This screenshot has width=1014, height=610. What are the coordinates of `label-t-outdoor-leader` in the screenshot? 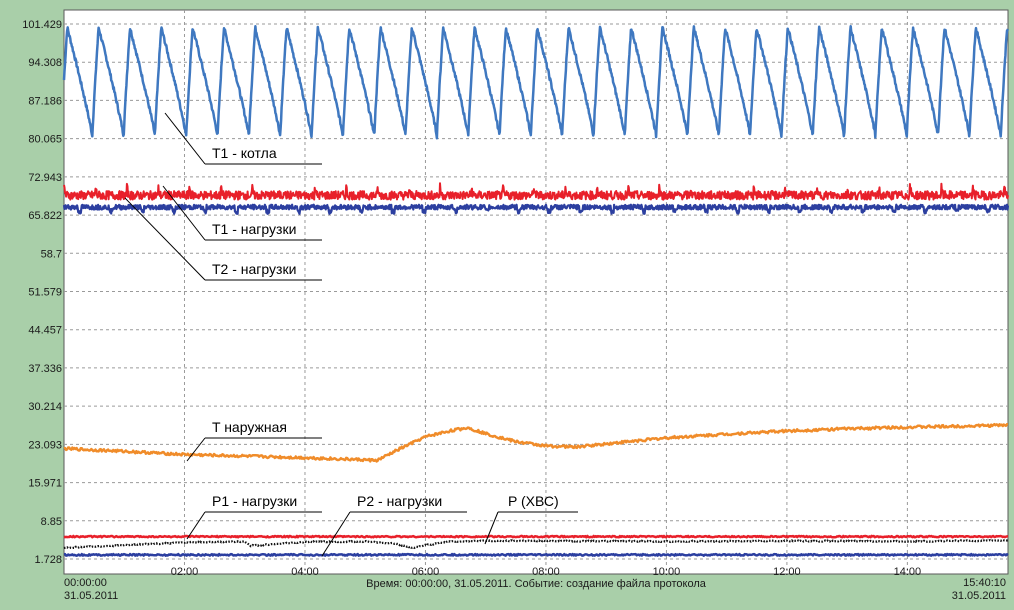 It's located at (196, 449).